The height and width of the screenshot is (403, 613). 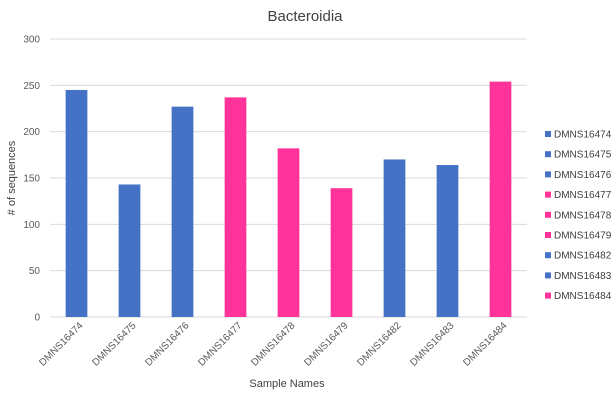 I want to click on x-tick-label: DMNS16479, so click(x=326, y=344).